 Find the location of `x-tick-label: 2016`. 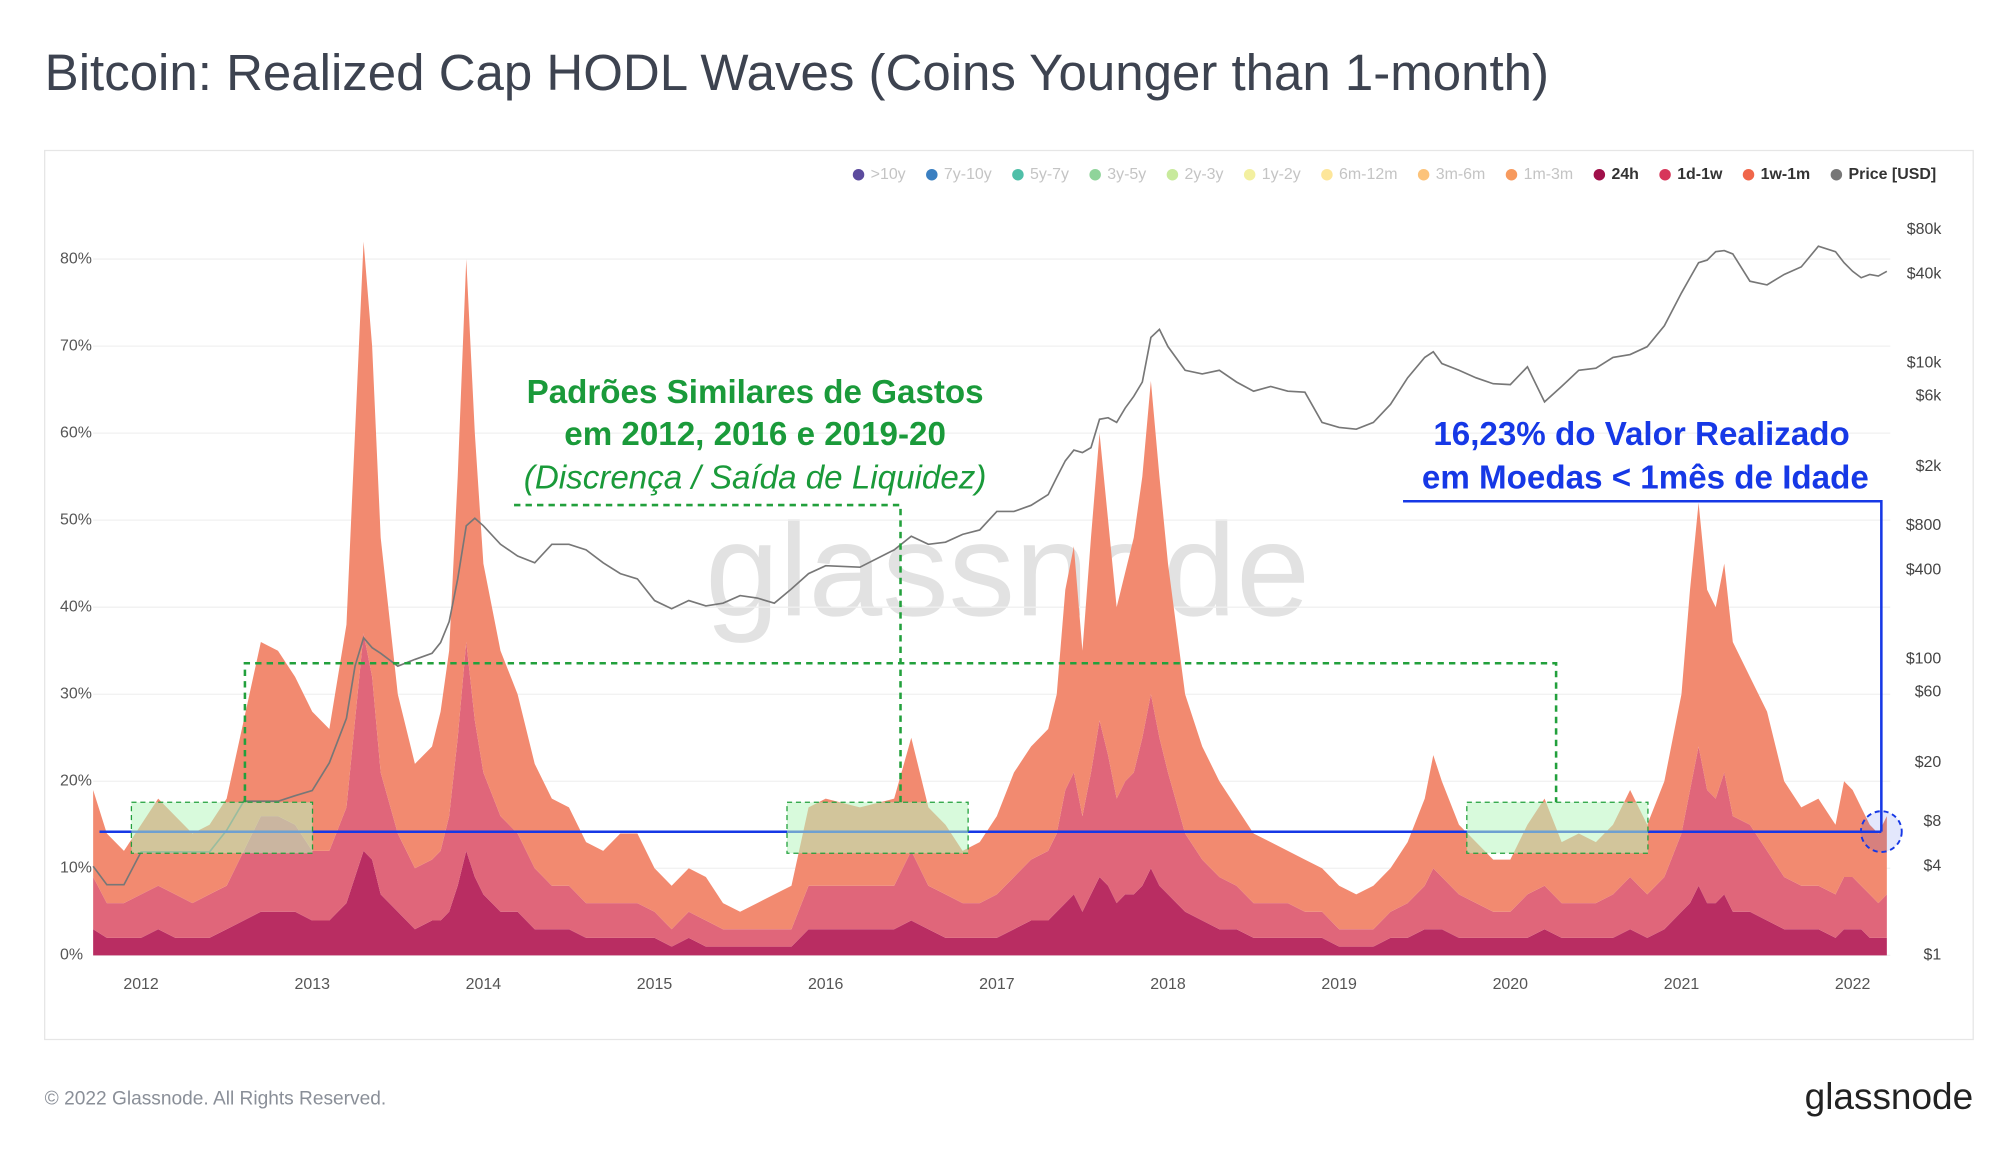

x-tick-label: 2016 is located at coordinates (826, 984).